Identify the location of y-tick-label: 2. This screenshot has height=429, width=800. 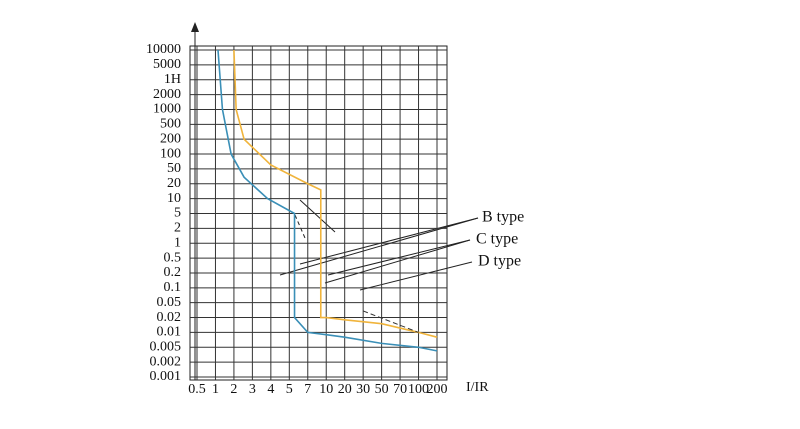
(177, 228).